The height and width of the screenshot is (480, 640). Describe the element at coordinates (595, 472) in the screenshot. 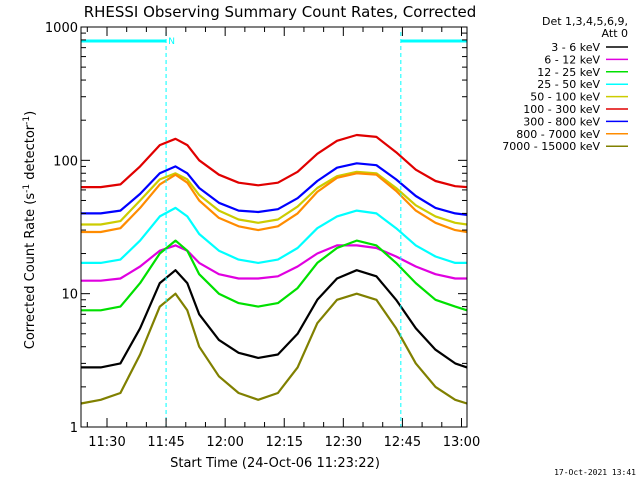

I see `timestamp: 17-Oct-2021 13:41` at that location.